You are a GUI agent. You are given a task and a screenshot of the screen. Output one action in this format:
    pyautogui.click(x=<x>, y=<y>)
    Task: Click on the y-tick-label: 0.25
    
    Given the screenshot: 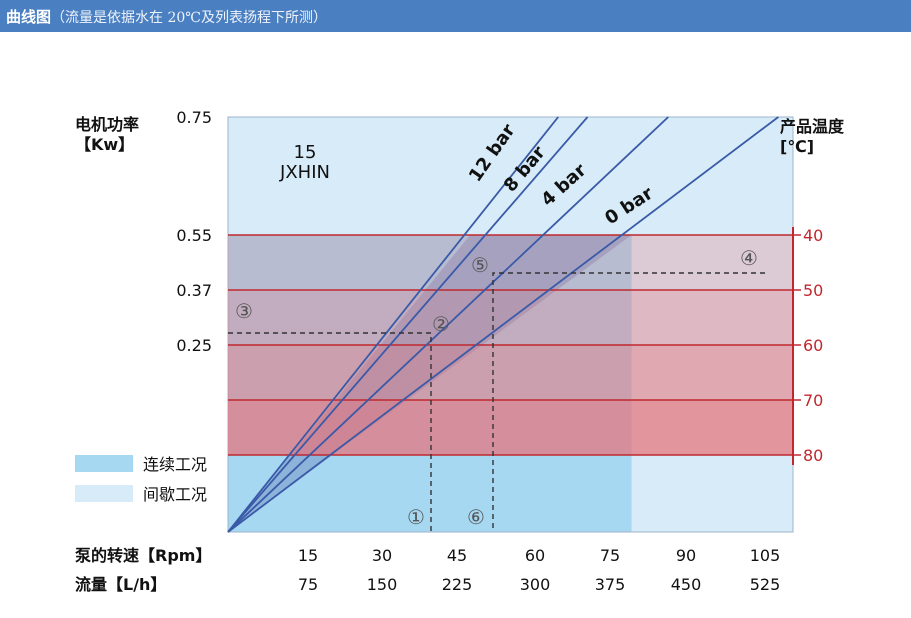 What is the action you would take?
    pyautogui.click(x=194, y=345)
    